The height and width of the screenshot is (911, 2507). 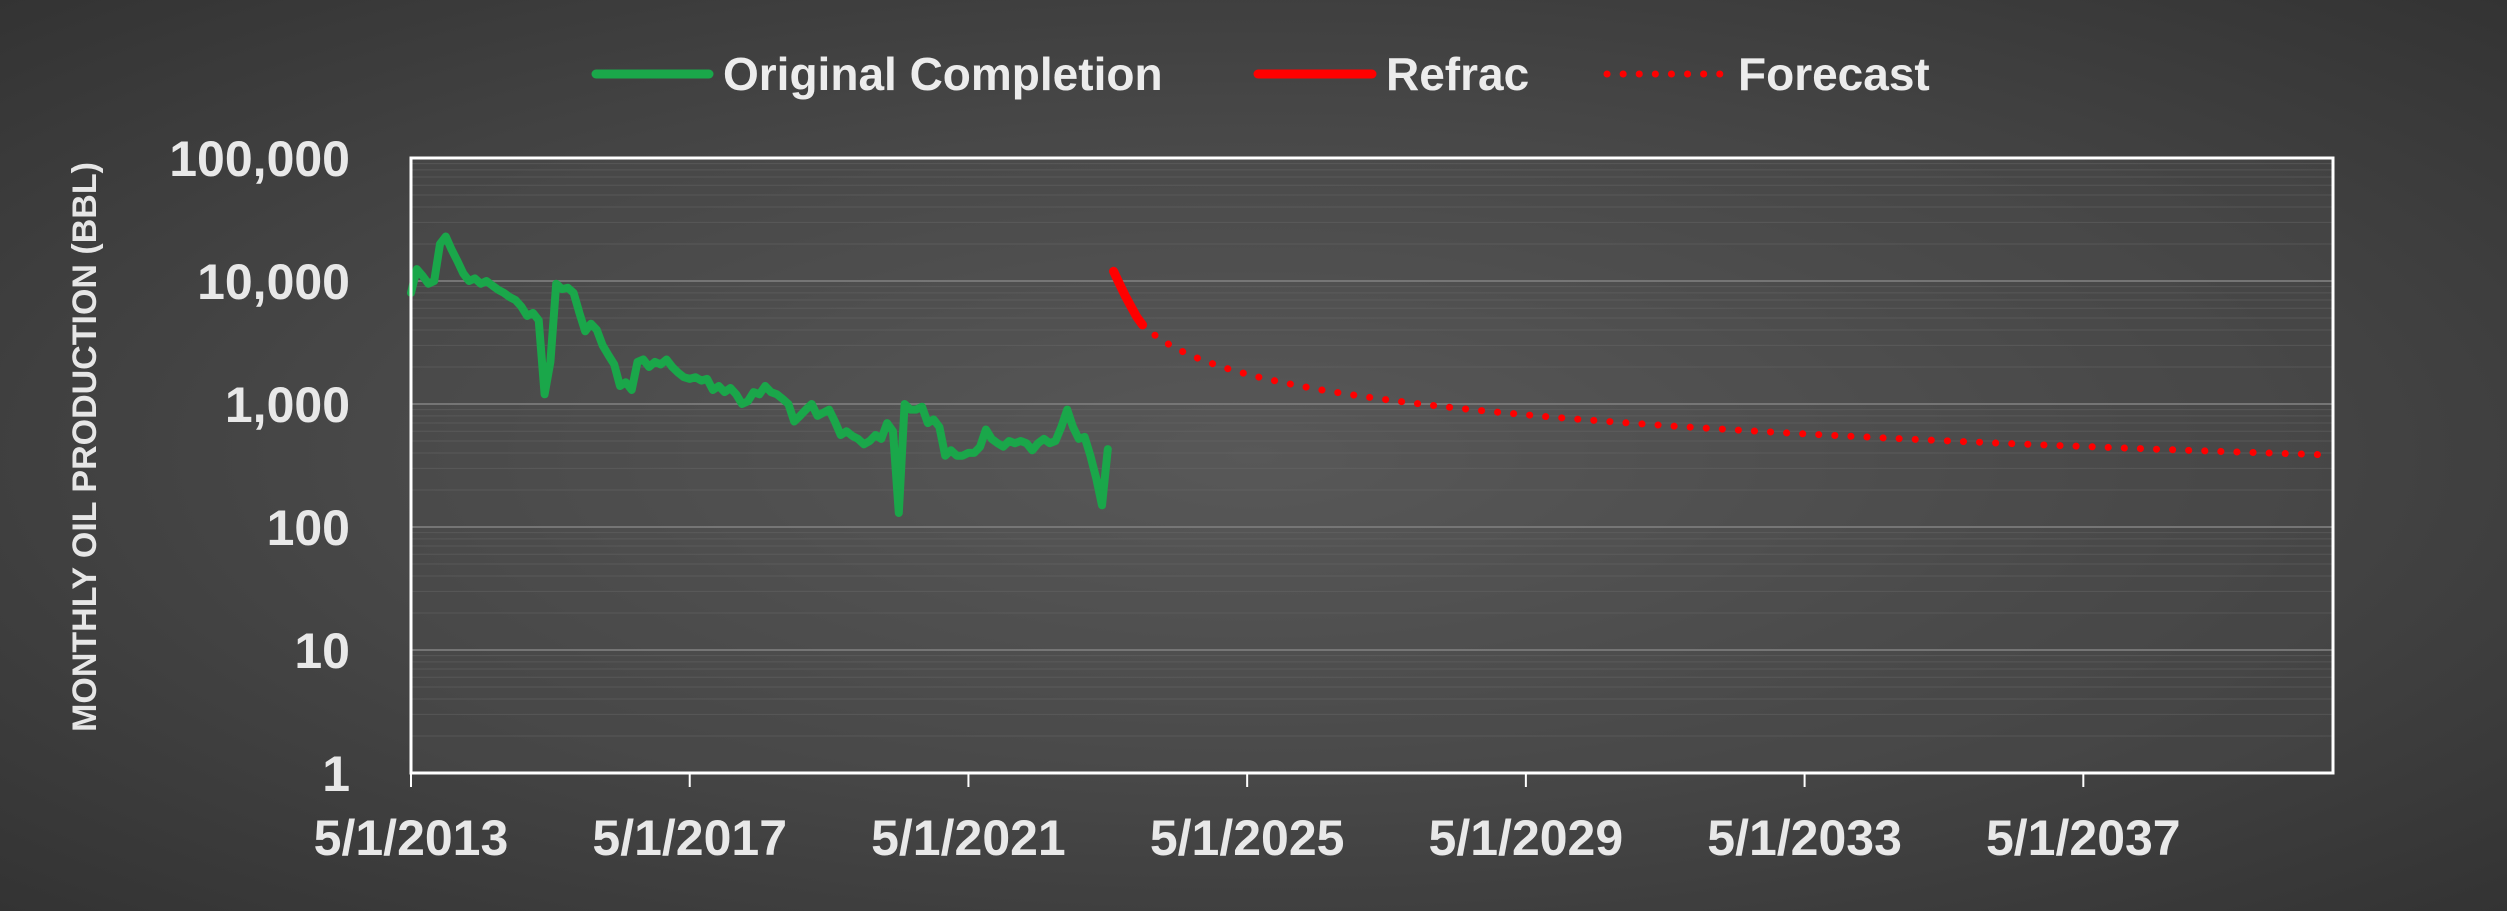 I want to click on series-line-refrac, so click(x=1128, y=298).